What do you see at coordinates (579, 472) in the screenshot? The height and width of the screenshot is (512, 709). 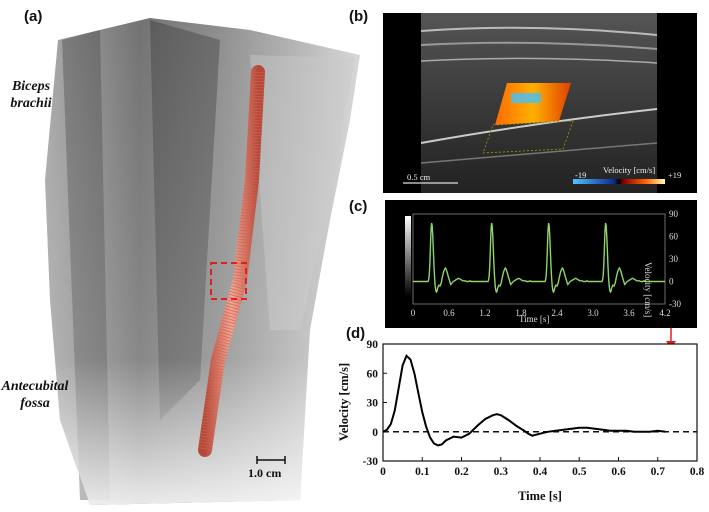 I see `x-tick-label: 0.5` at bounding box center [579, 472].